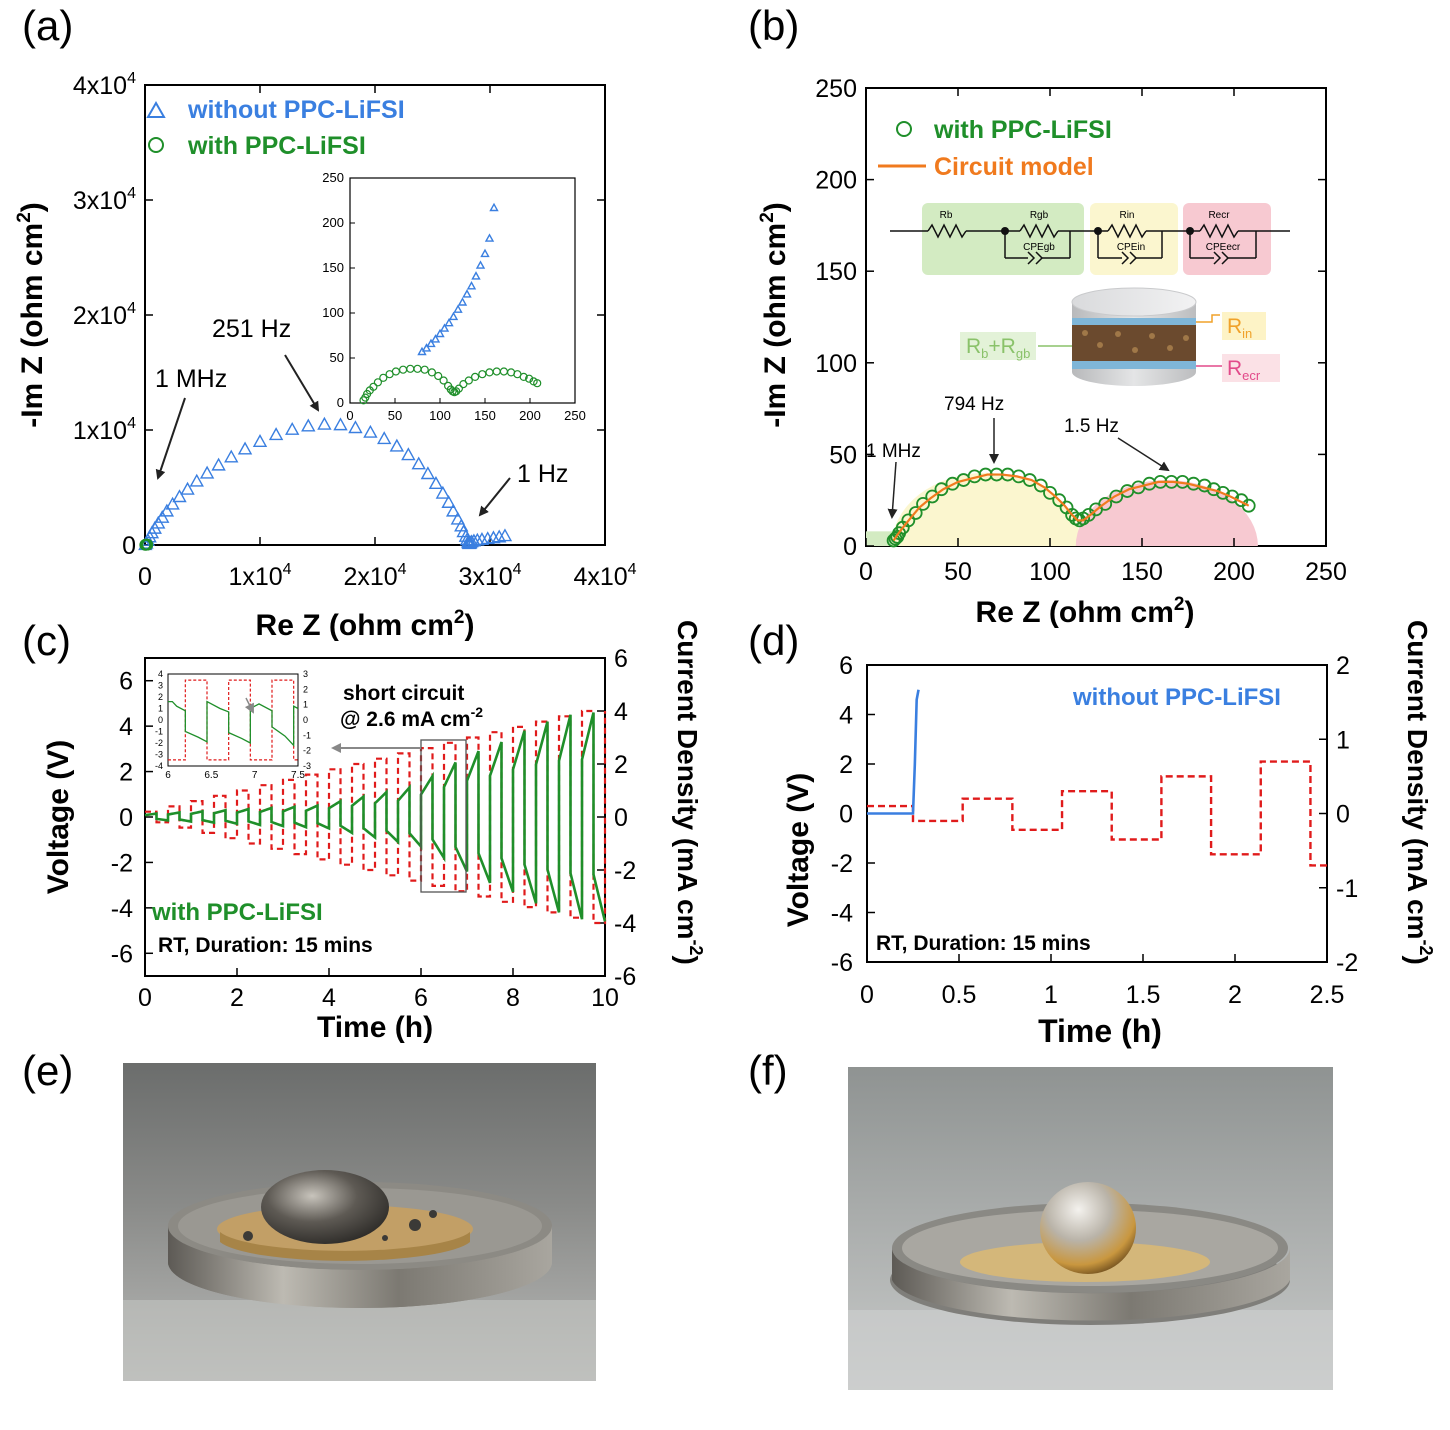 Image resolution: width=1450 pixels, height=1430 pixels. I want to click on annot-a-1mhz: 1 MHz, so click(191, 379).